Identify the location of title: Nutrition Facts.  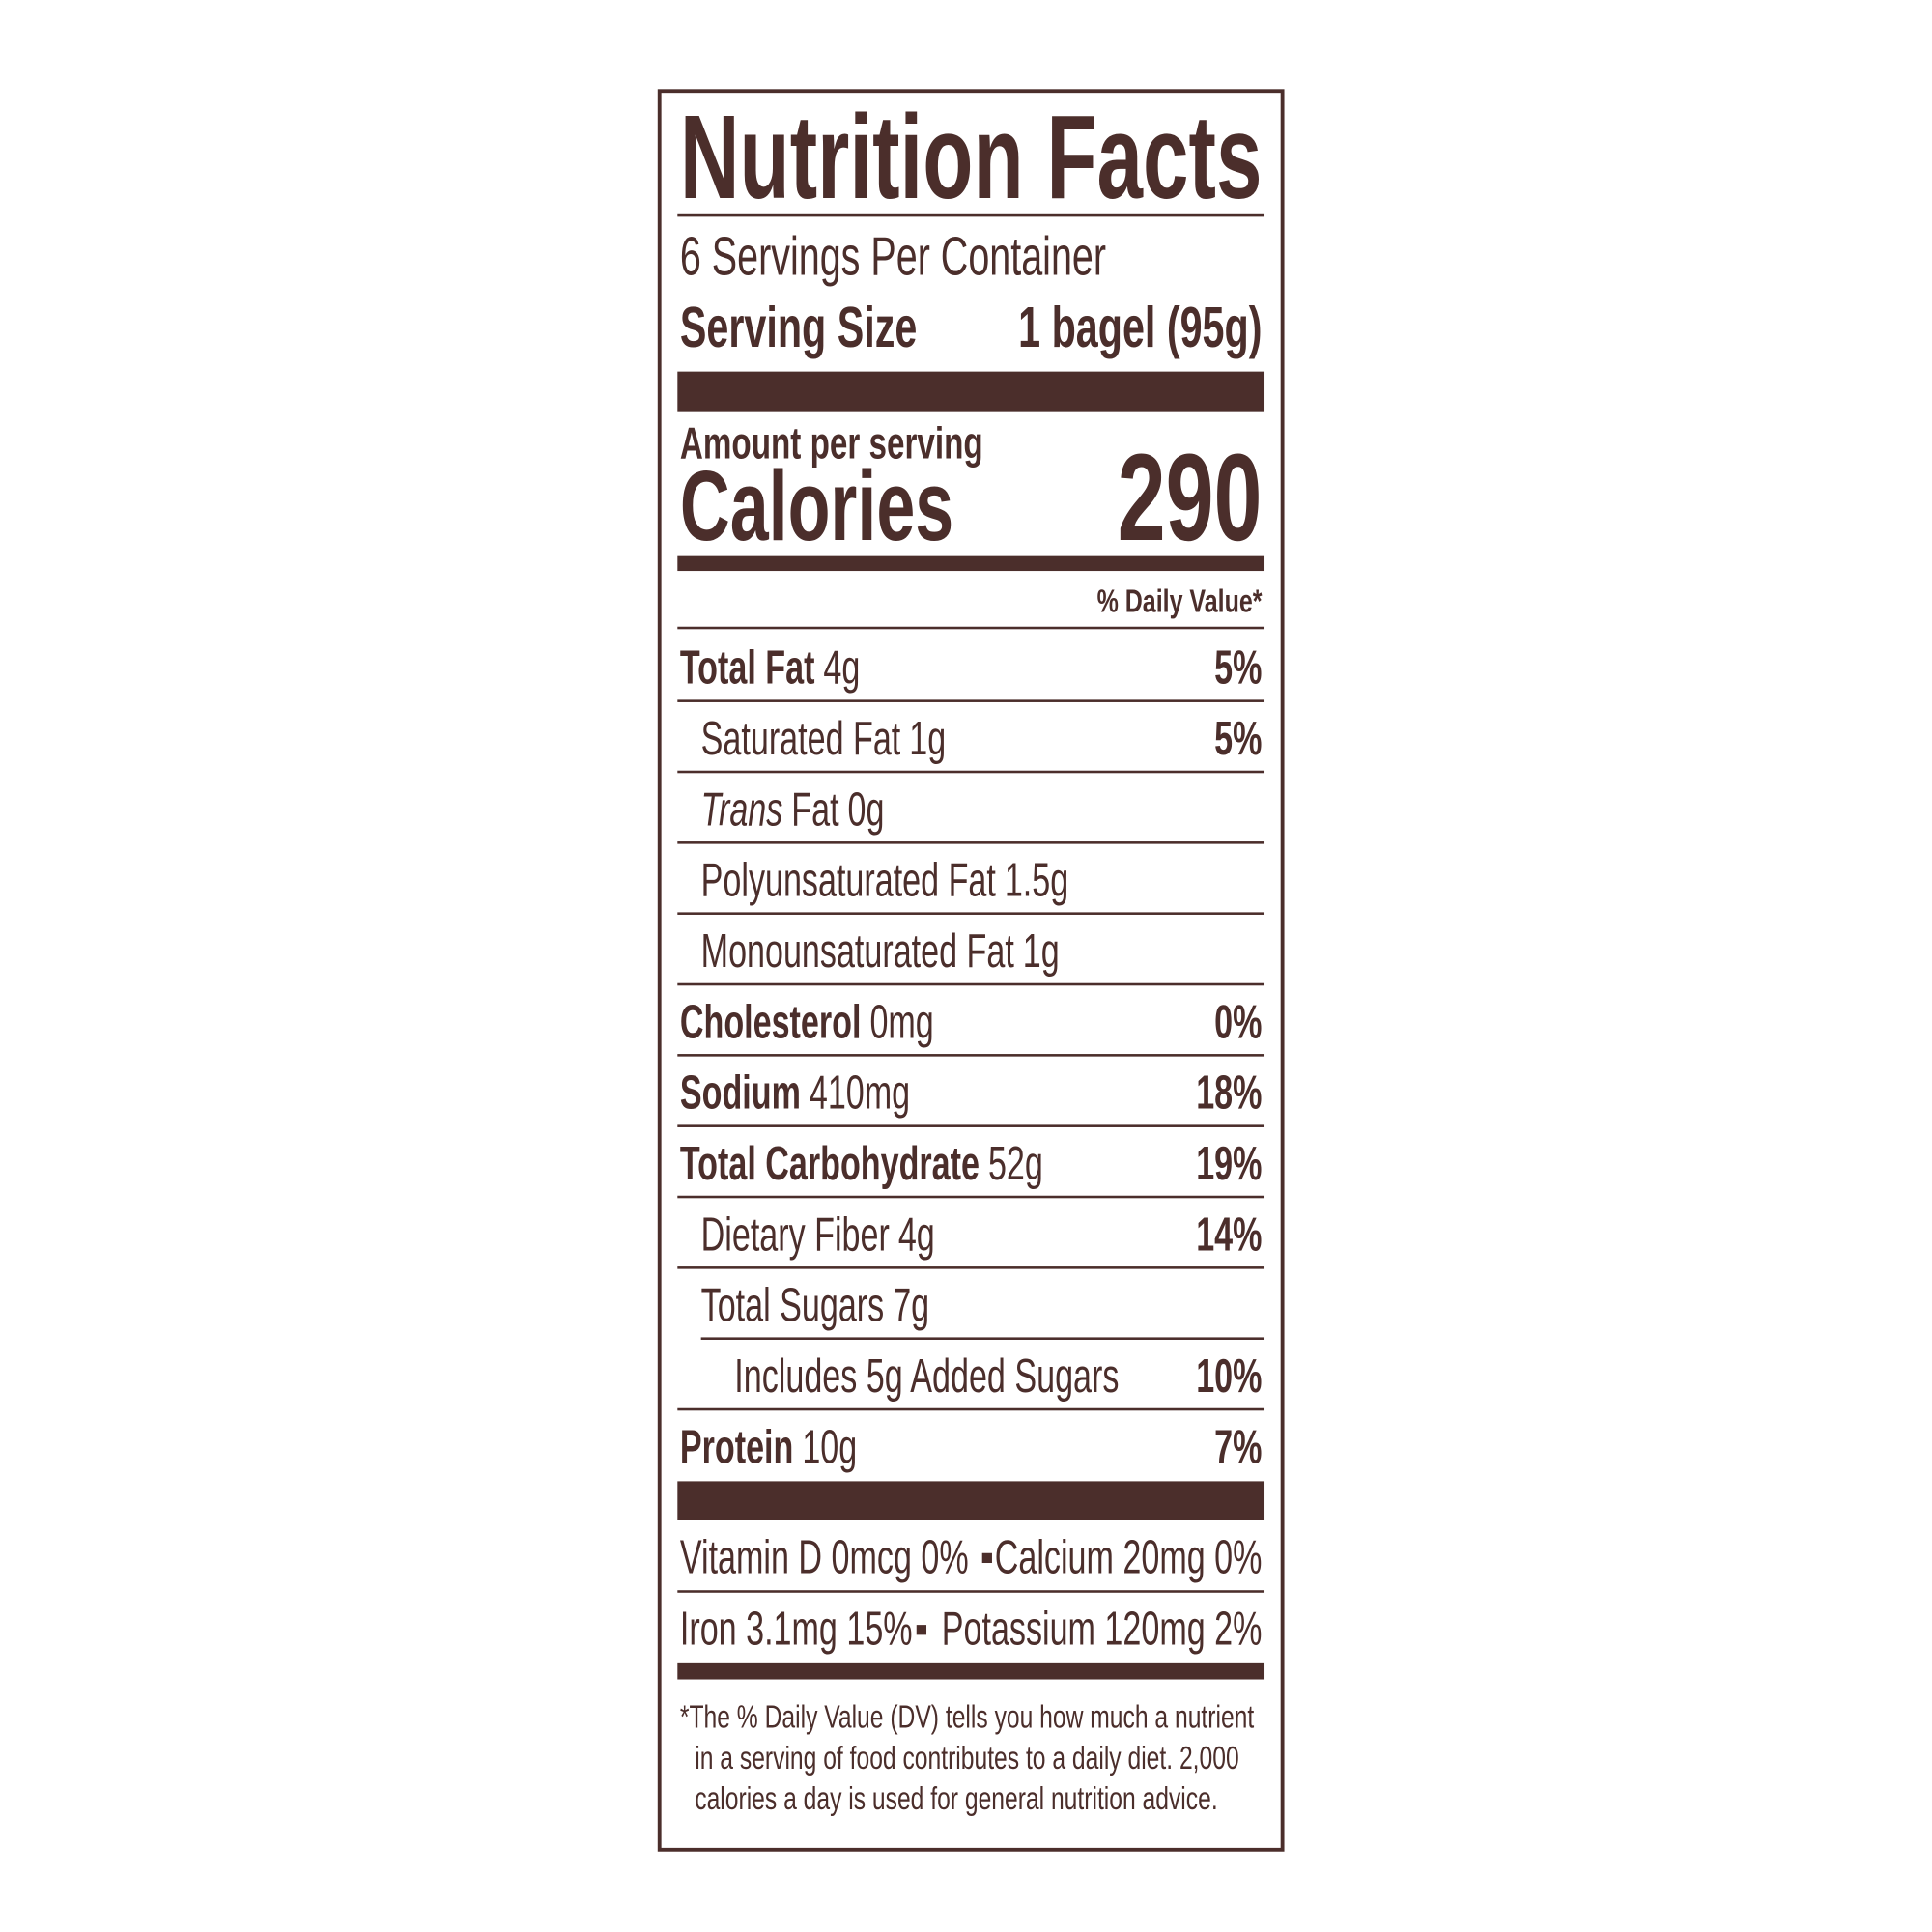
(971, 158).